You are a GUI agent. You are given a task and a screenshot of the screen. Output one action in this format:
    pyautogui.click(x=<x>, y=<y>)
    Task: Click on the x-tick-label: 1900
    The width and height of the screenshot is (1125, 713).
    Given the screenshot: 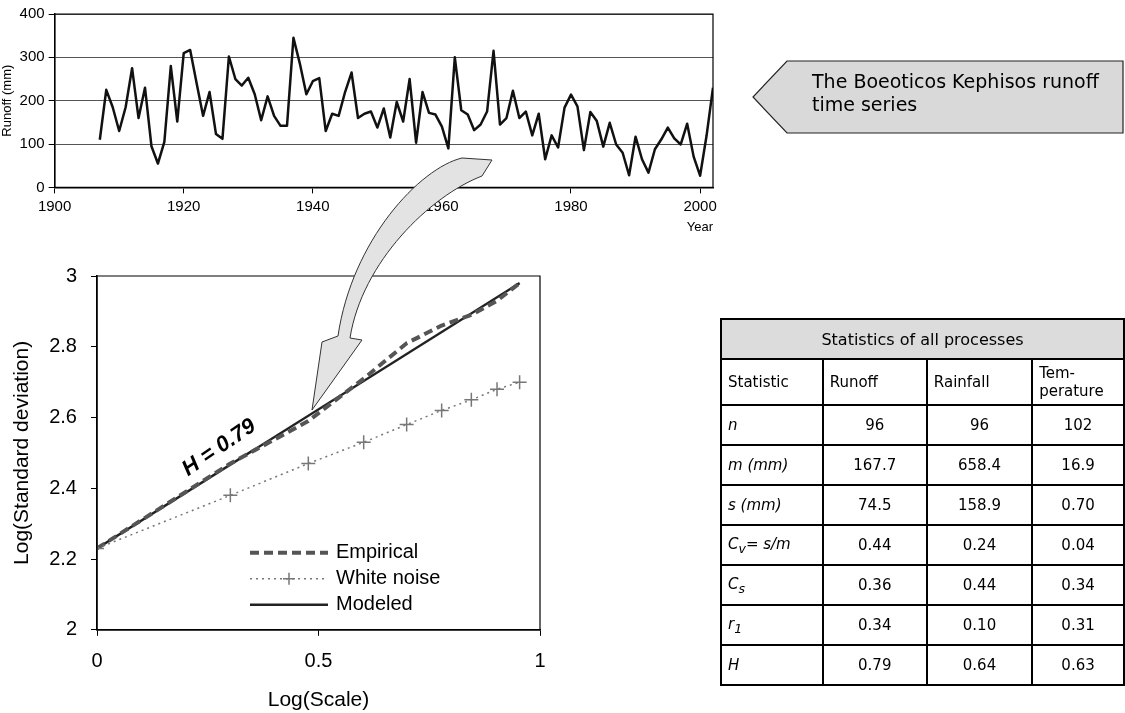 What is the action you would take?
    pyautogui.click(x=54, y=205)
    